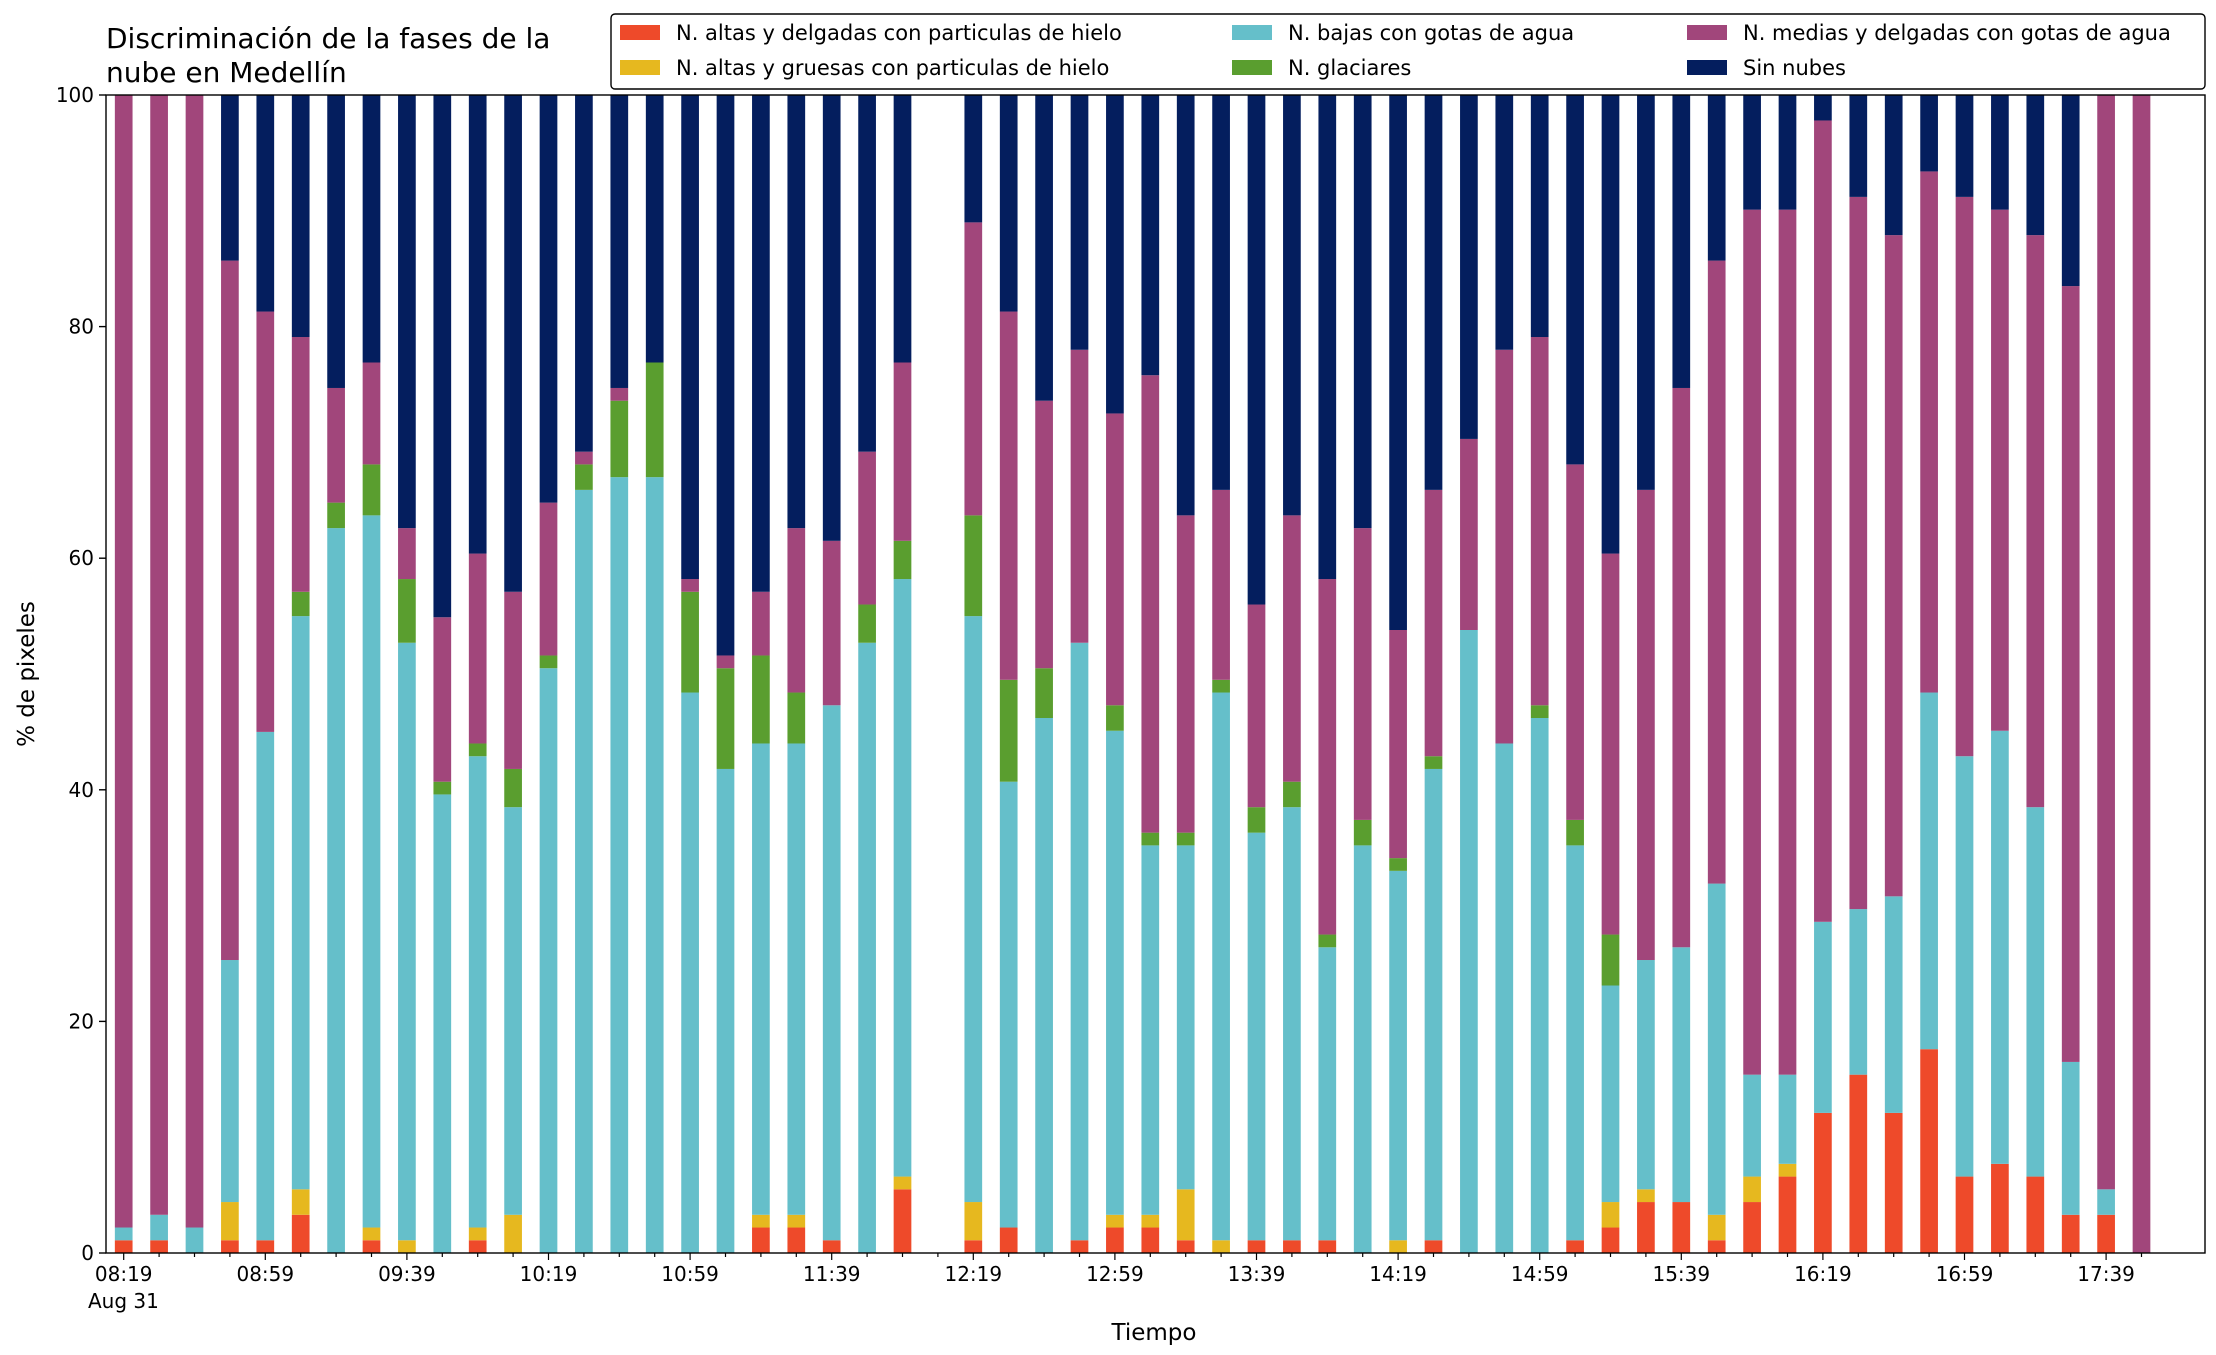  What do you see at coordinates (690, 1274) in the screenshot?
I see `x-tick-label: 10:59` at bounding box center [690, 1274].